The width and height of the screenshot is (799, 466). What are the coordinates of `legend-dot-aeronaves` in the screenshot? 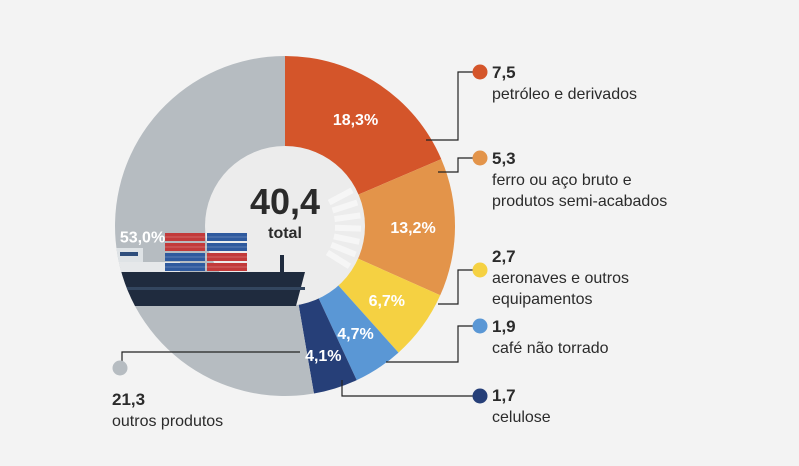 It's located at (480, 270).